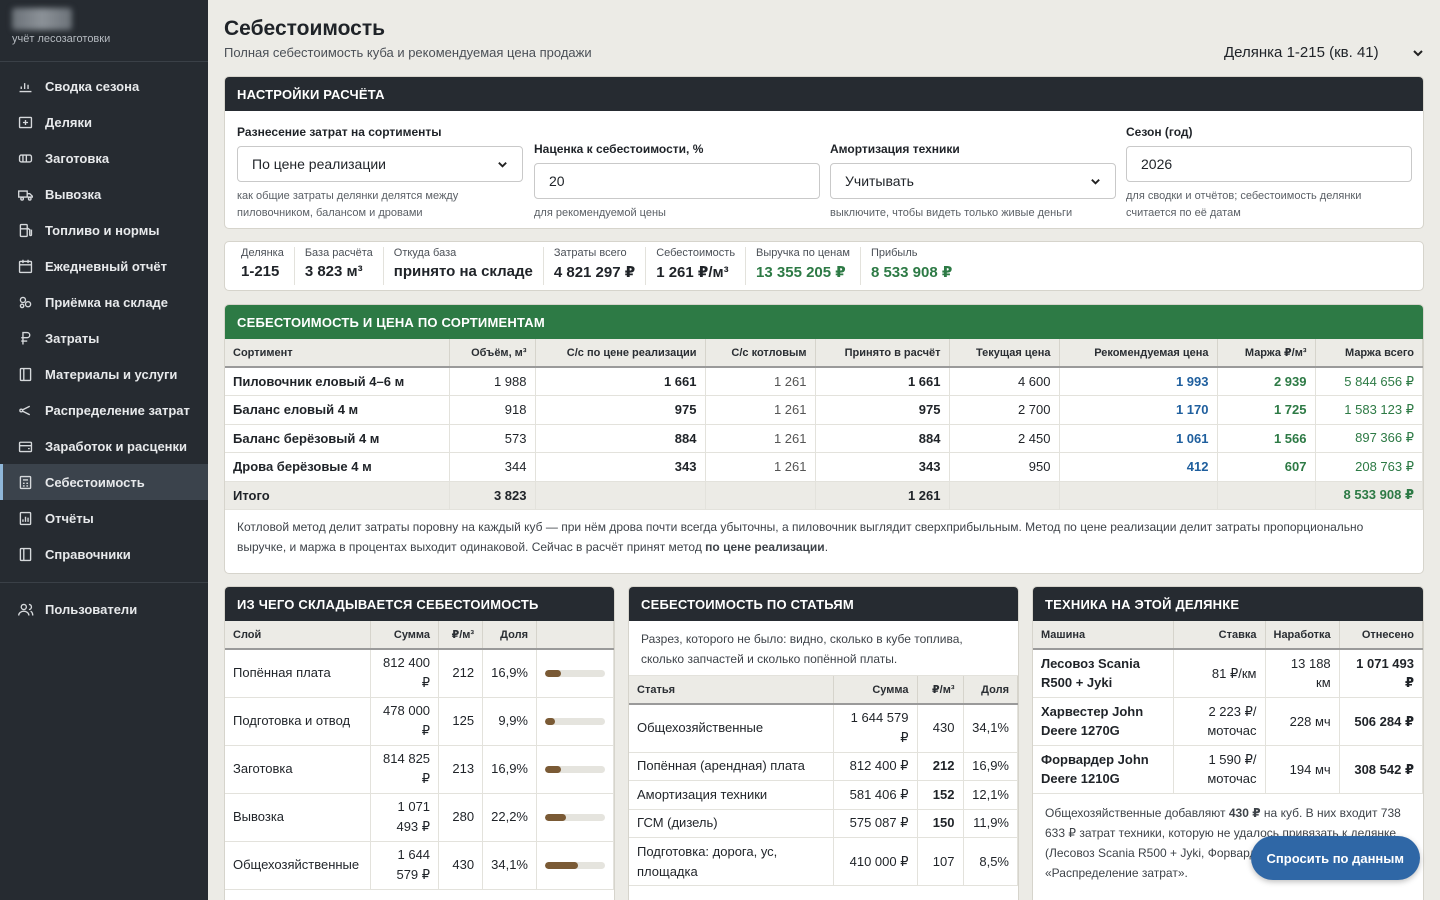 The image size is (1440, 900). I want to click on sidebar-item-label: Деляки, so click(68, 122).